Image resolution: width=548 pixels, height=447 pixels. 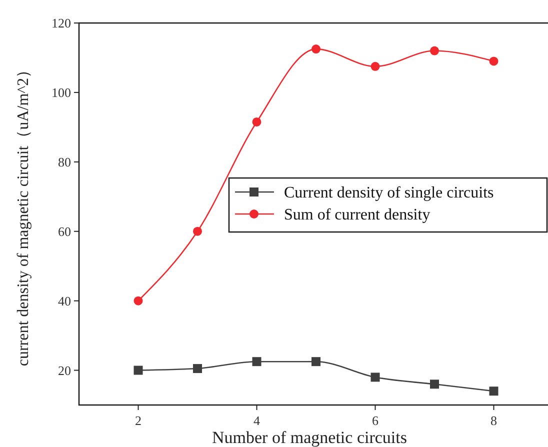 I want to click on legend-label: Current density of single circuits, so click(x=389, y=193).